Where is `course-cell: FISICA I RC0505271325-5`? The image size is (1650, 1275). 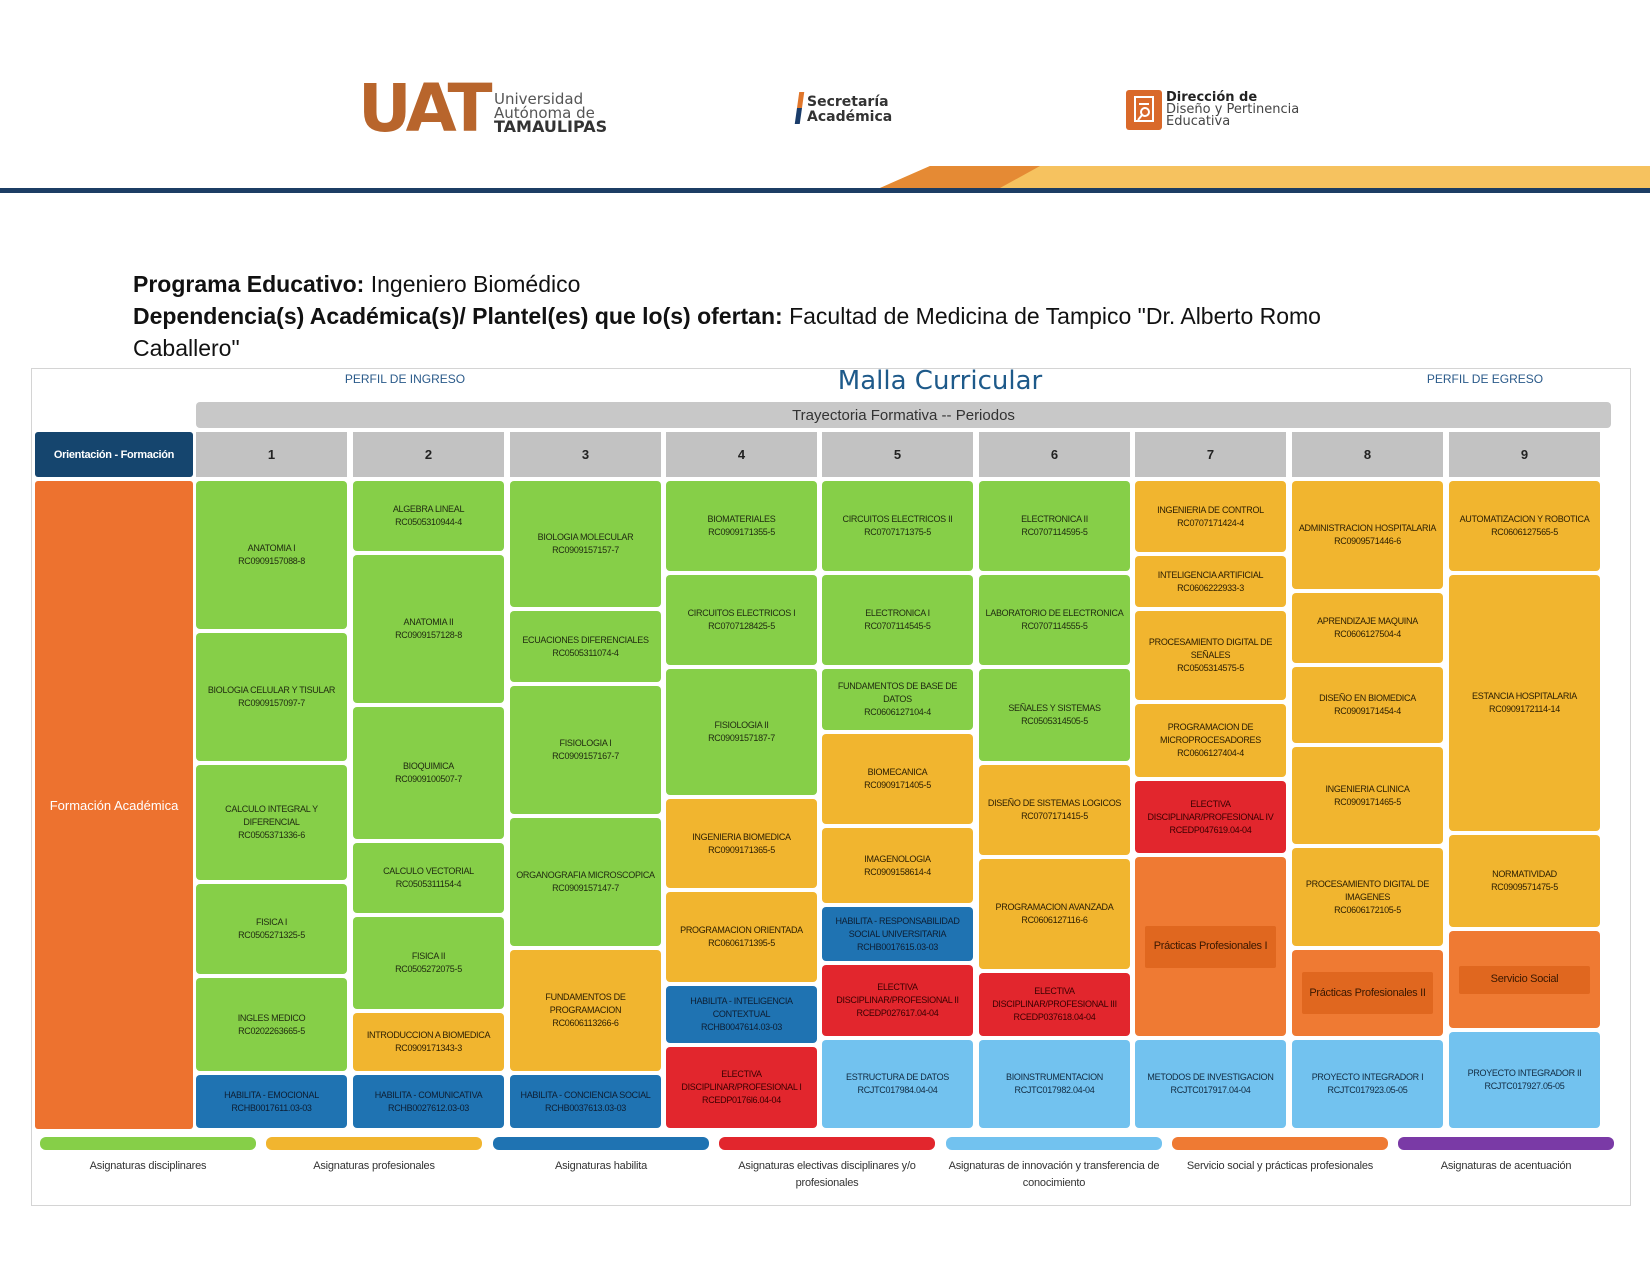 course-cell: FISICA I RC0505271325-5 is located at coordinates (271, 929).